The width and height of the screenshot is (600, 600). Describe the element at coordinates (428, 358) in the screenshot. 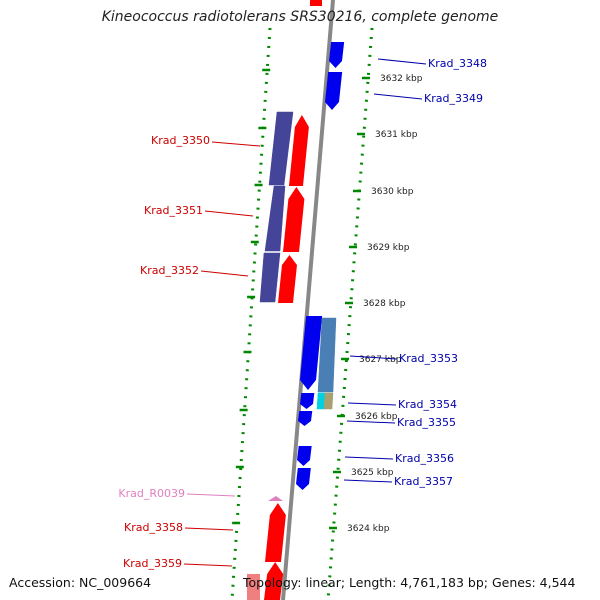

I see `gene-label-krad_3353: Krad_3353` at that location.